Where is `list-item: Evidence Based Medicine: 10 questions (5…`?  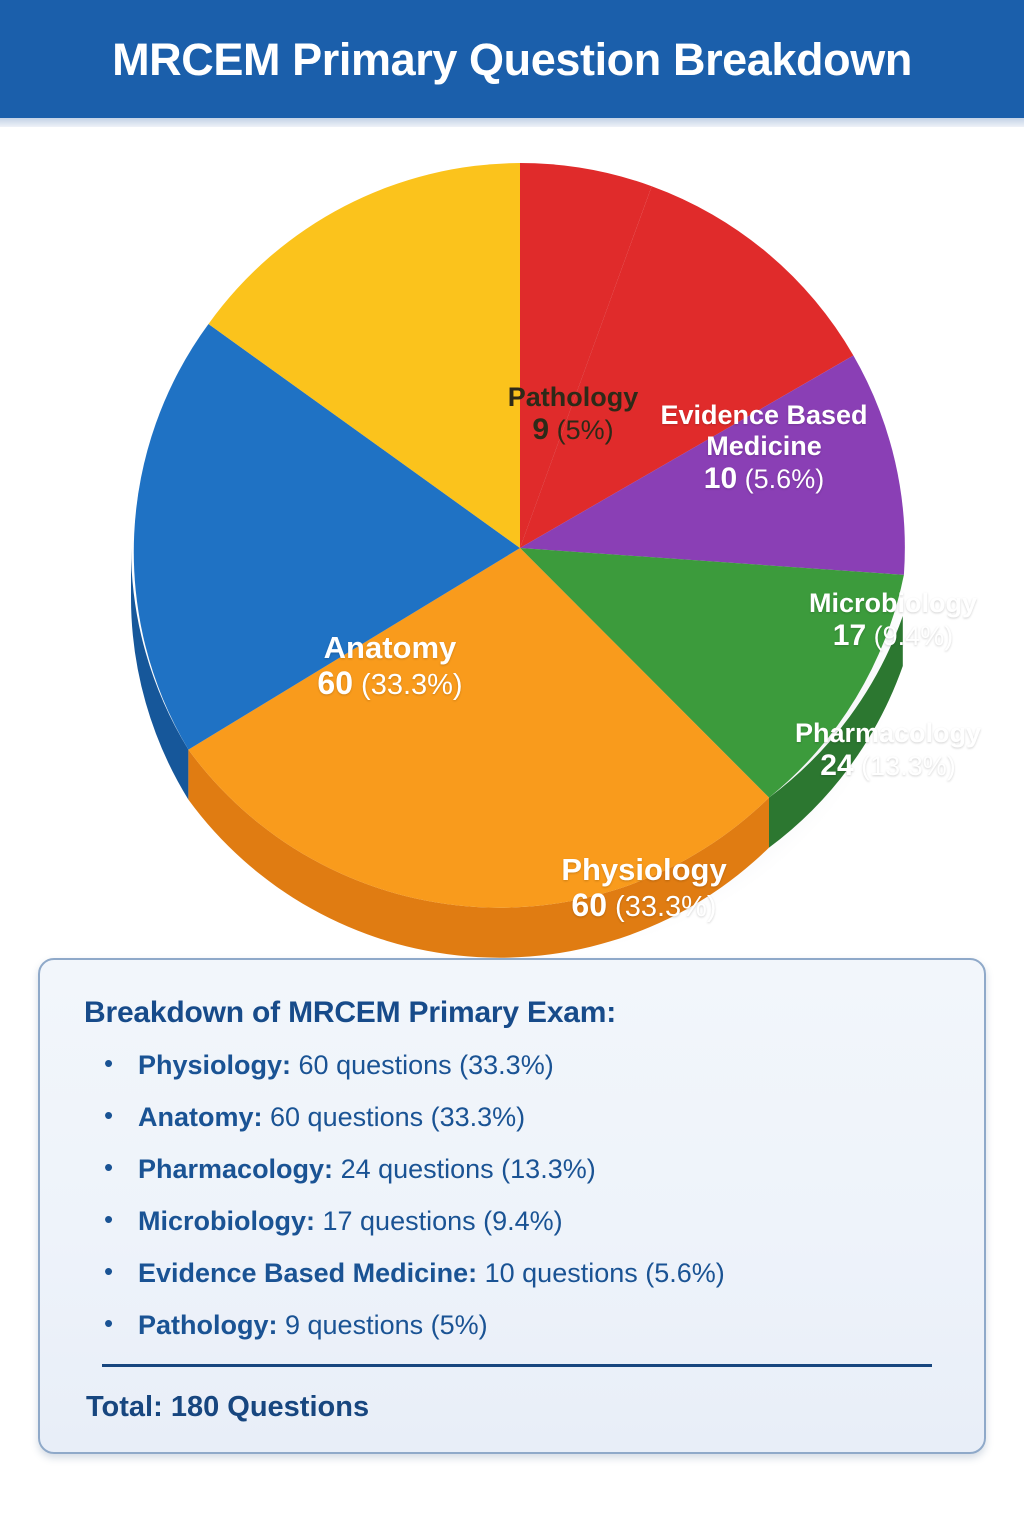
list-item: Evidence Based Medicine: 10 questions (5… is located at coordinates (521, 1273).